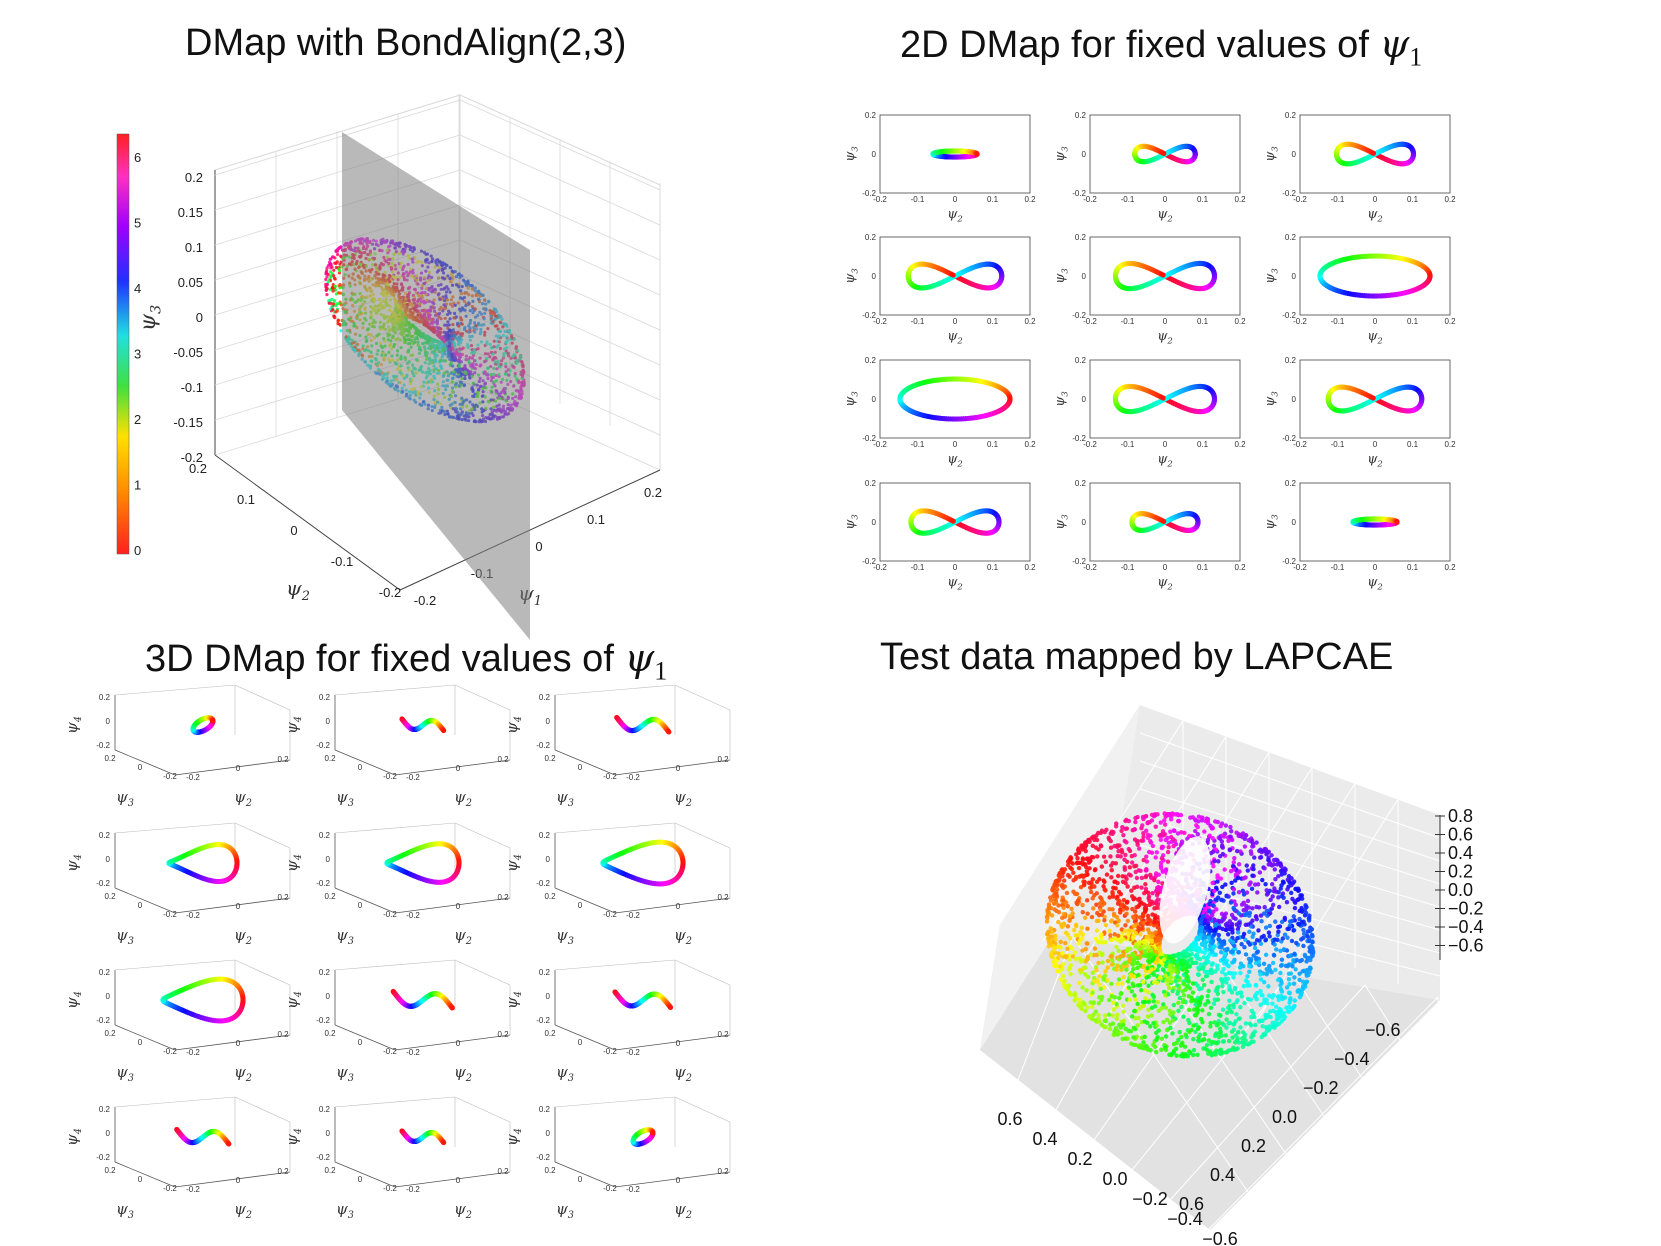  I want to click on x-tick-label: 0, so click(538, 546).